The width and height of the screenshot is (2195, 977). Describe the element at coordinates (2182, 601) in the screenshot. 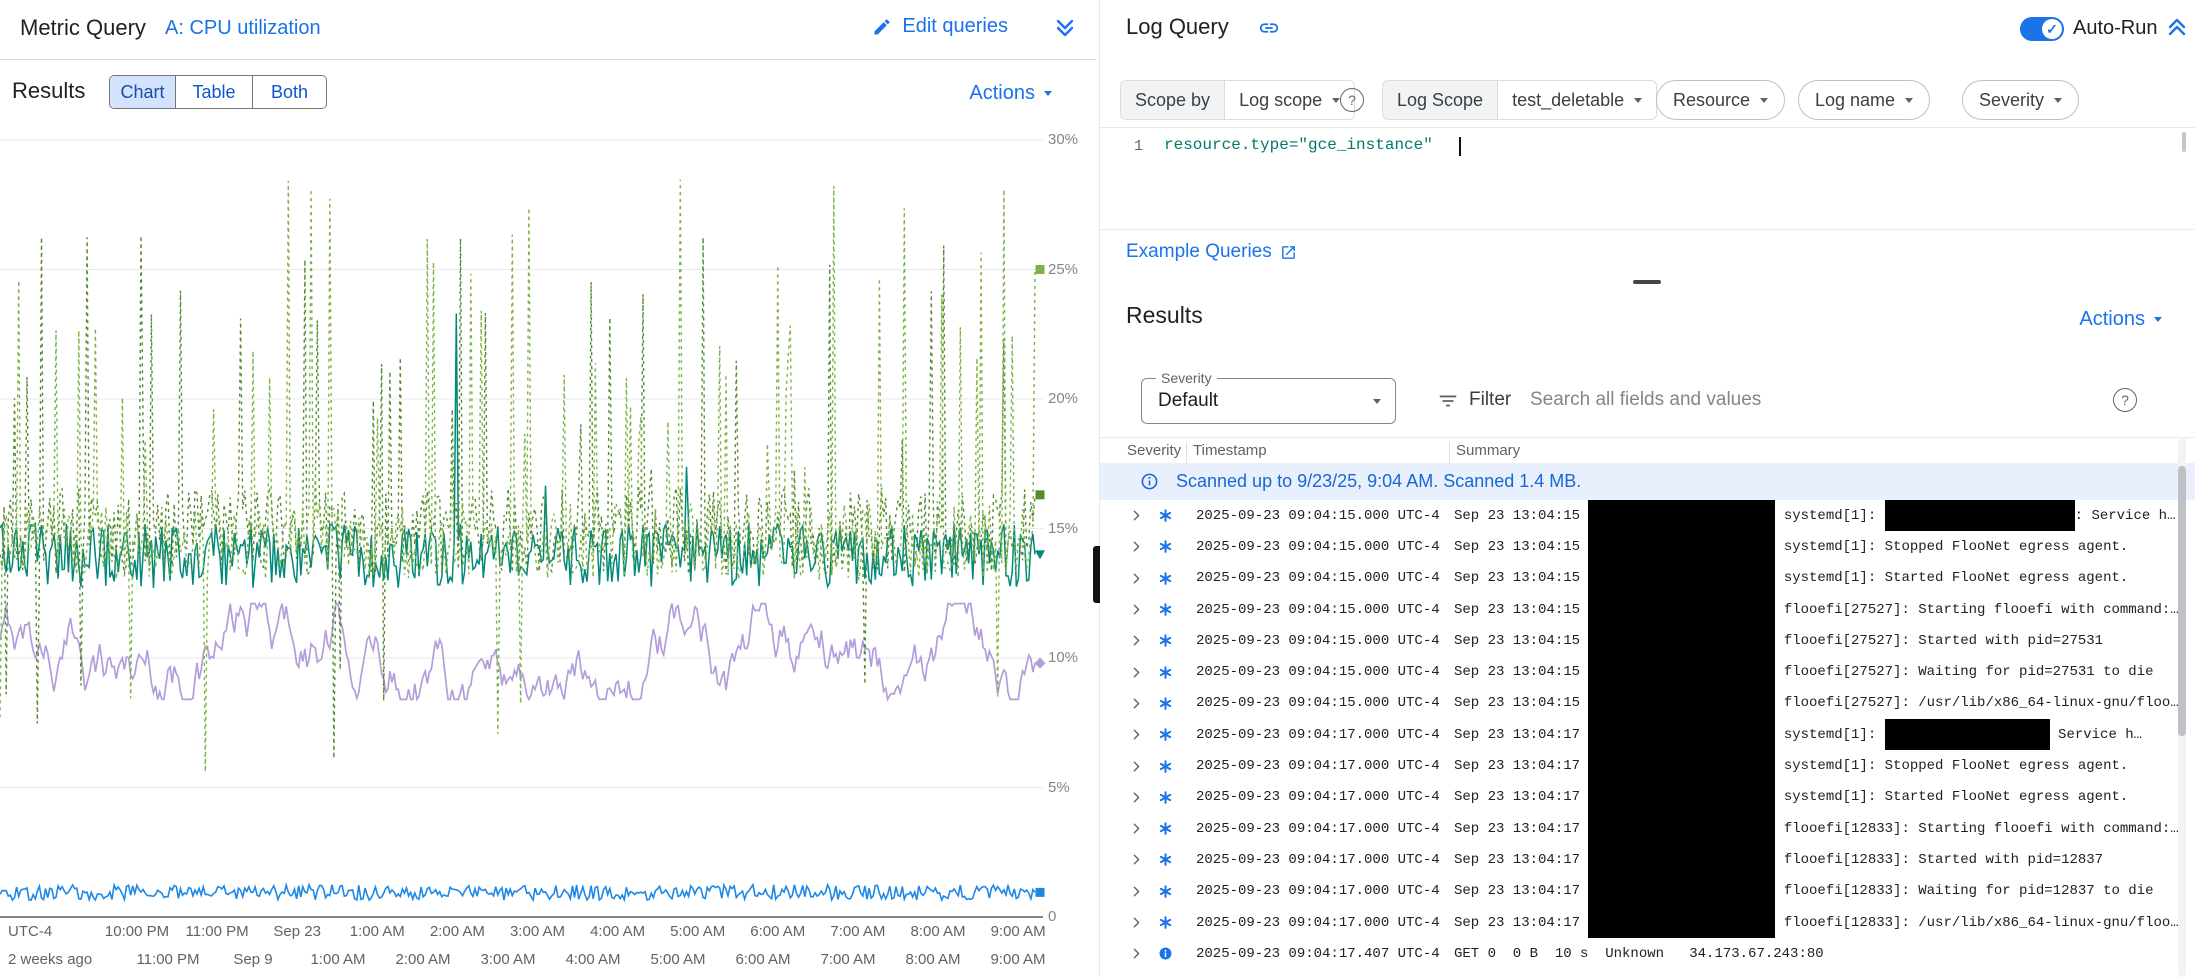

I see `results-scrollbar-thumb` at that location.